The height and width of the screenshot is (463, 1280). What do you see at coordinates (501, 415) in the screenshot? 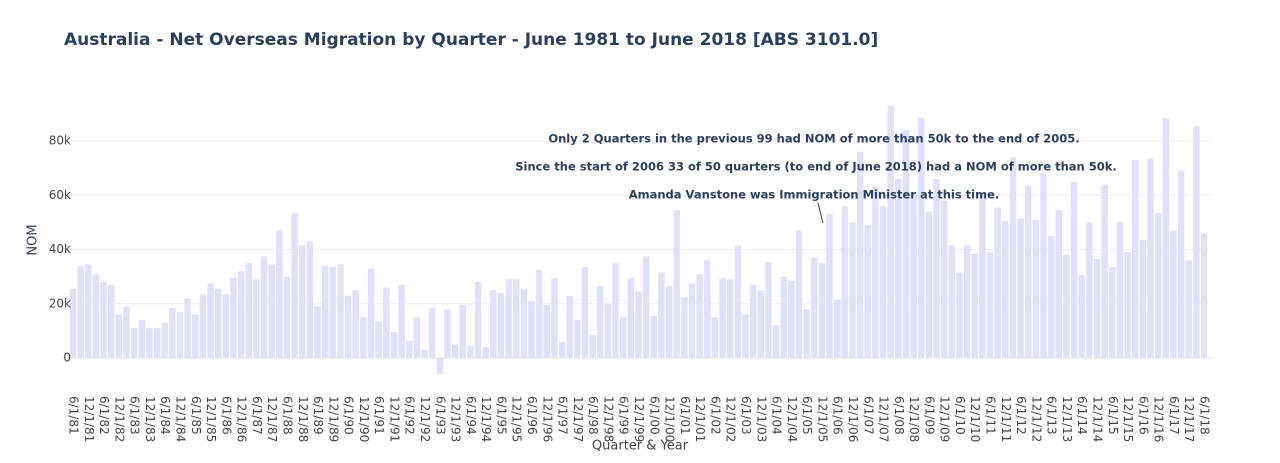
I see `x-tick-label: 6/1/95` at bounding box center [501, 415].